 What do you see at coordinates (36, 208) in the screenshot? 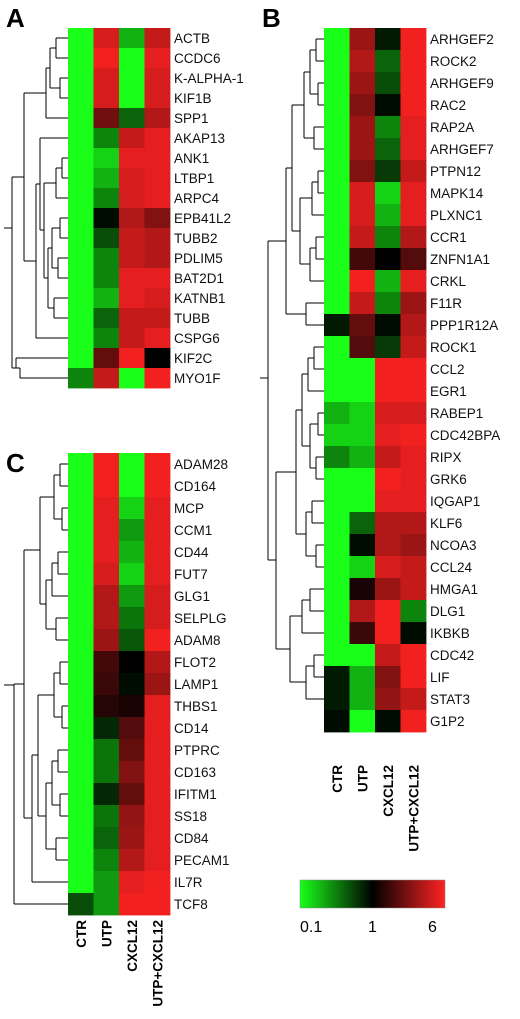
I see `dendrogram-panel-a` at bounding box center [36, 208].